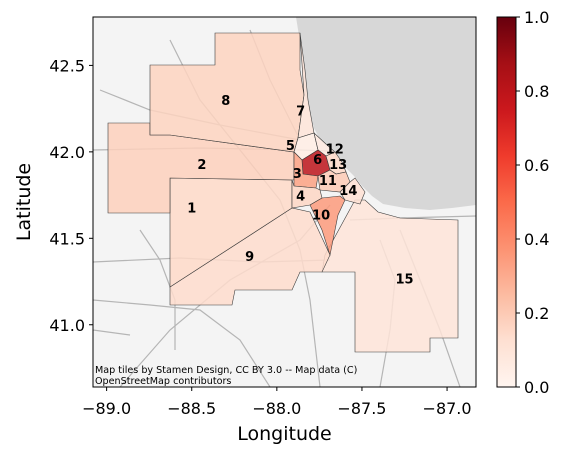 The width and height of the screenshot is (568, 454). What do you see at coordinates (71, 195) in the screenshot?
I see `y-axis-ticks: 41.0 41.5 42.0 42.5` at bounding box center [71, 195].